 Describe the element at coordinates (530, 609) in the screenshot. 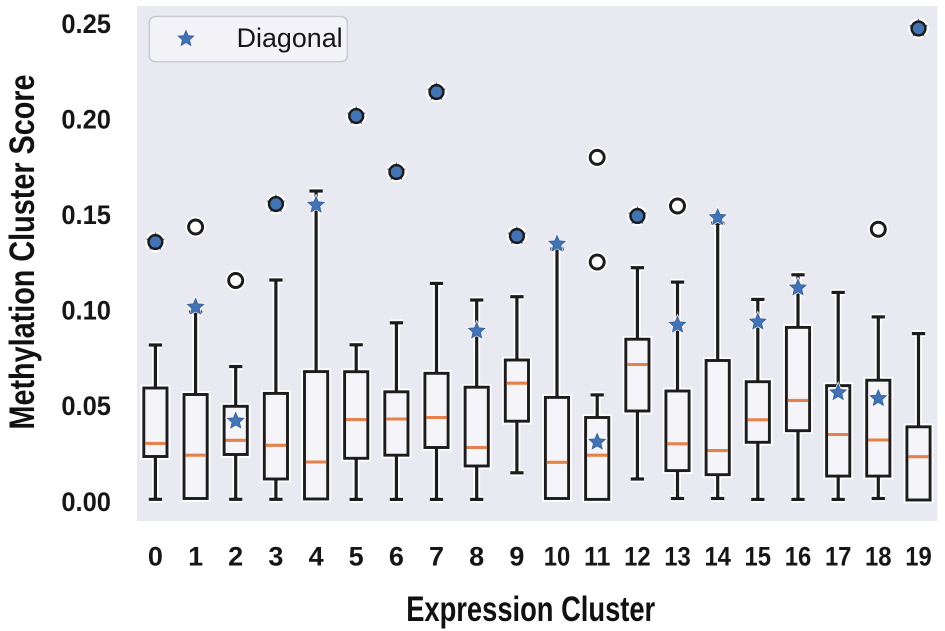

I see `svg-text: Expression Cluster` at that location.